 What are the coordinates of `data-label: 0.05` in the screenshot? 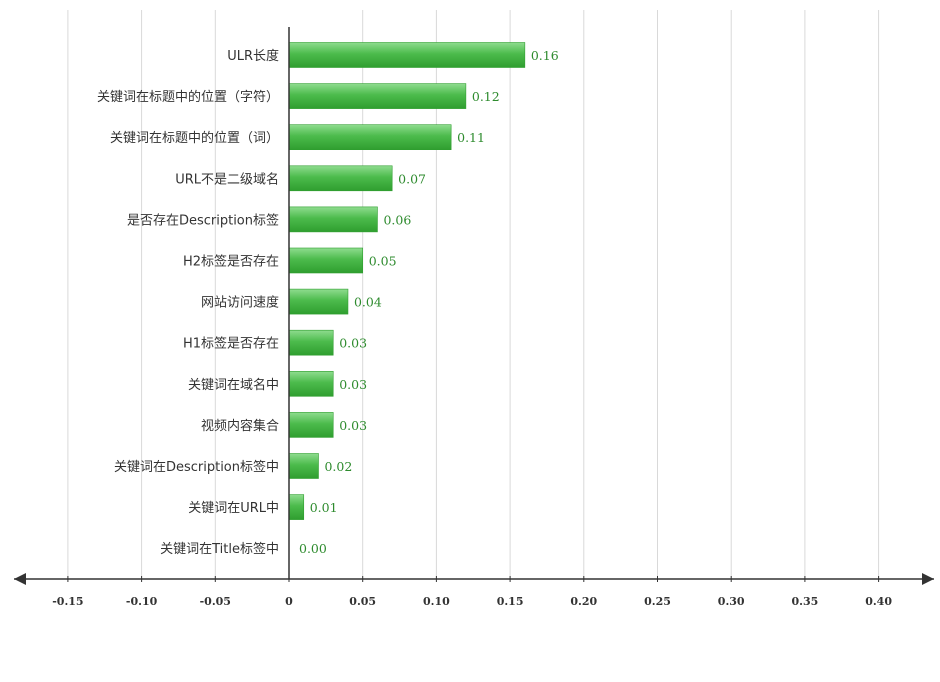 It's located at (383, 261).